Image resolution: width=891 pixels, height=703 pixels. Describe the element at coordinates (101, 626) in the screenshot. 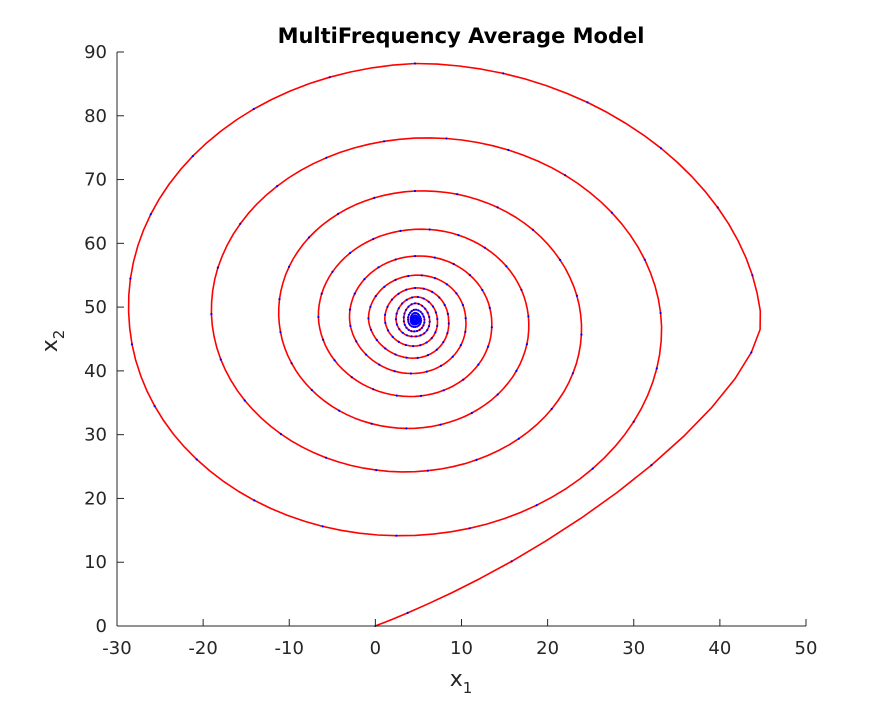

I see `y-tick-label: 0` at that location.